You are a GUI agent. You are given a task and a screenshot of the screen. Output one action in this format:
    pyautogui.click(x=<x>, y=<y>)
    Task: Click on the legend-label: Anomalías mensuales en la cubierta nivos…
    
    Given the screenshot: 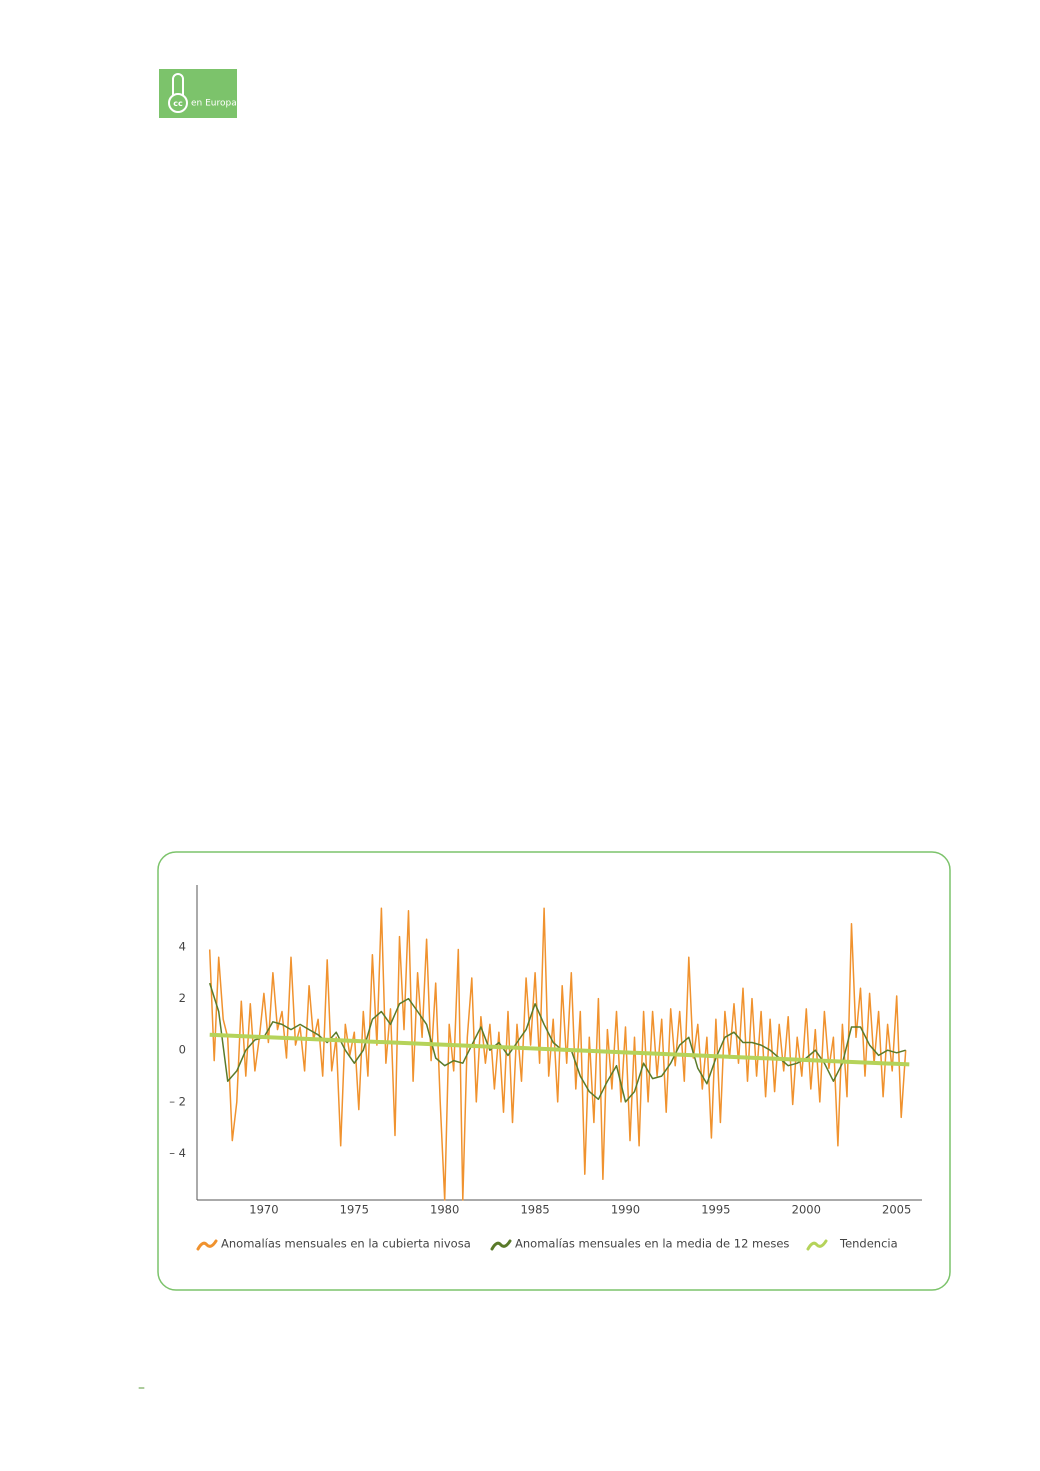 What is the action you would take?
    pyautogui.click(x=346, y=1244)
    